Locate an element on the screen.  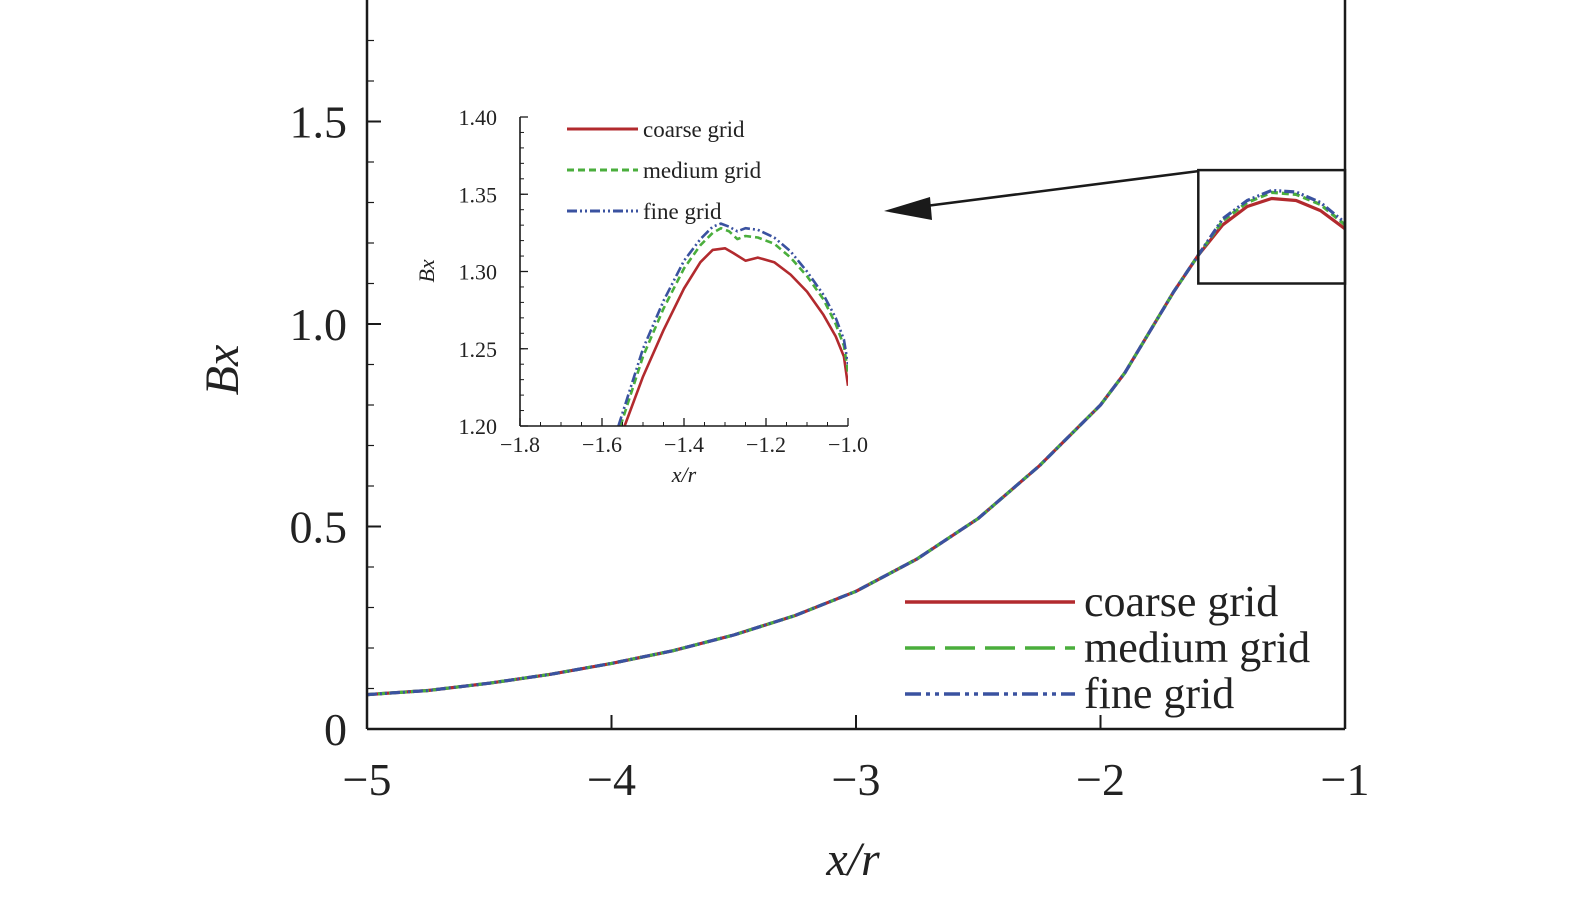
inset-series-group is located at coordinates (732, 324).